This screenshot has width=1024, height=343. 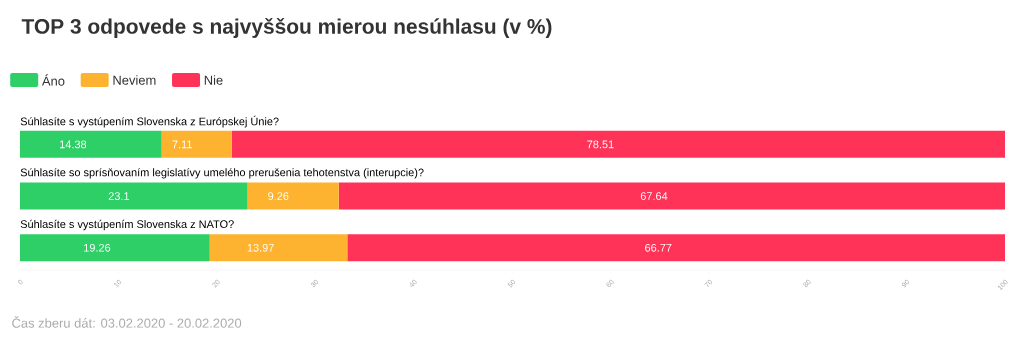 I want to click on data-label: 67.64, so click(x=654, y=196).